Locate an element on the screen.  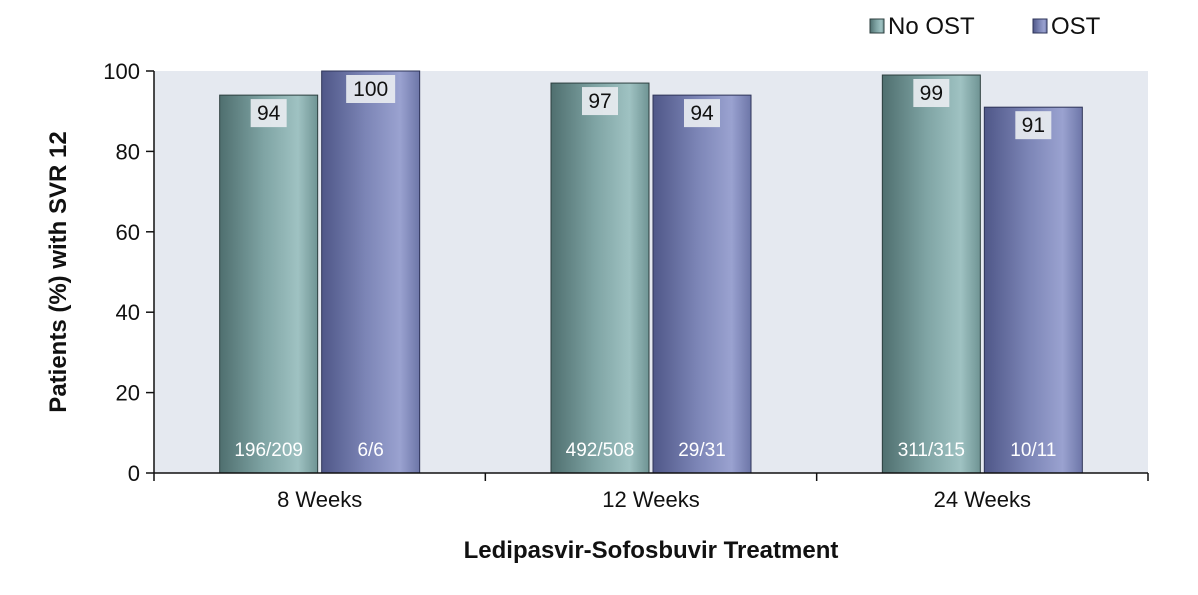
value-label: 91 is located at coordinates (1033, 125).